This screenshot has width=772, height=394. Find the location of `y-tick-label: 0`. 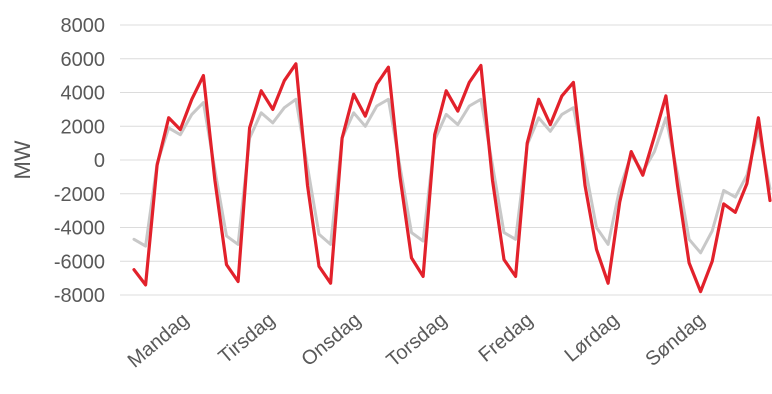

y-tick-label: 0 is located at coordinates (99, 161).